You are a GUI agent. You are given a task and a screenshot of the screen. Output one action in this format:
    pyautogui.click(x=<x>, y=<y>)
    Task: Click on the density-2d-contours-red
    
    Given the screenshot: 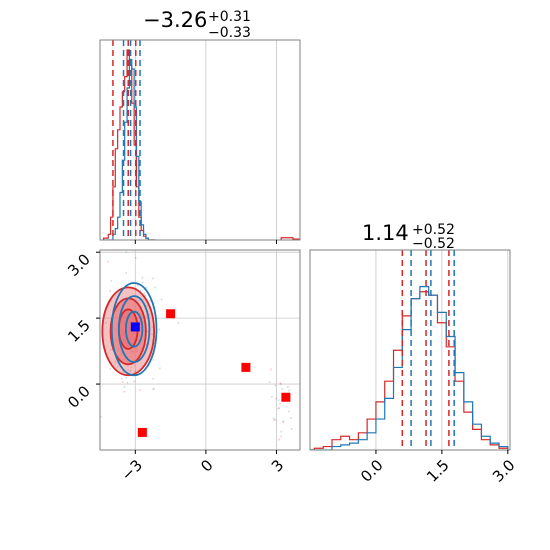 What is the action you would take?
    pyautogui.click(x=128, y=331)
    